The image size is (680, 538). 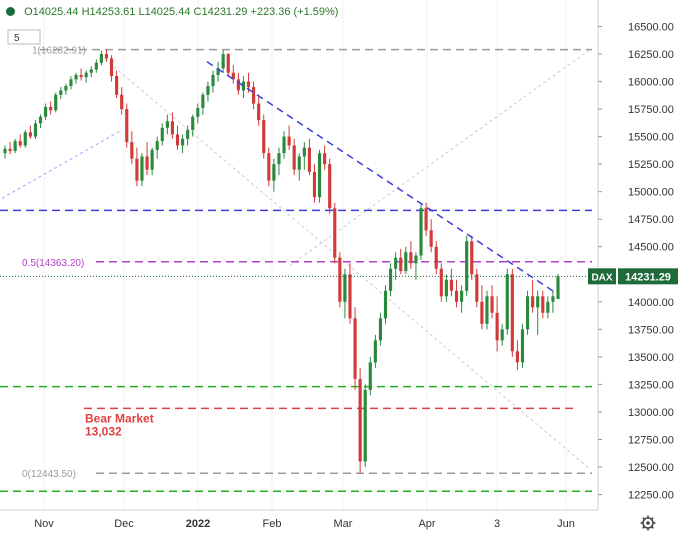 I want to click on y-tick-label-16: 12500.00, so click(x=651, y=468).